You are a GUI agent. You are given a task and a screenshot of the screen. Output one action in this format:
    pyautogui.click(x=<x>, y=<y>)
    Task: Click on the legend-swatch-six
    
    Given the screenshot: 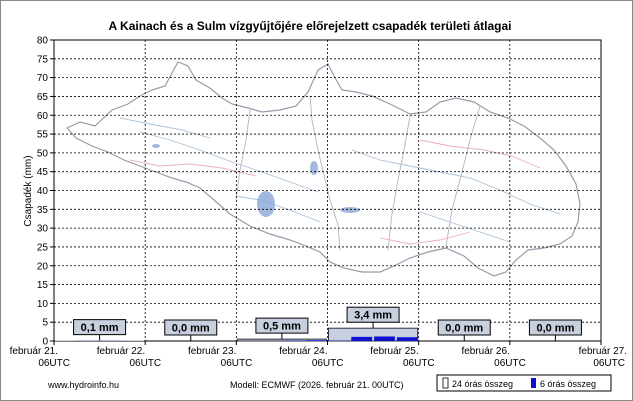 What is the action you would take?
    pyautogui.click(x=533, y=383)
    